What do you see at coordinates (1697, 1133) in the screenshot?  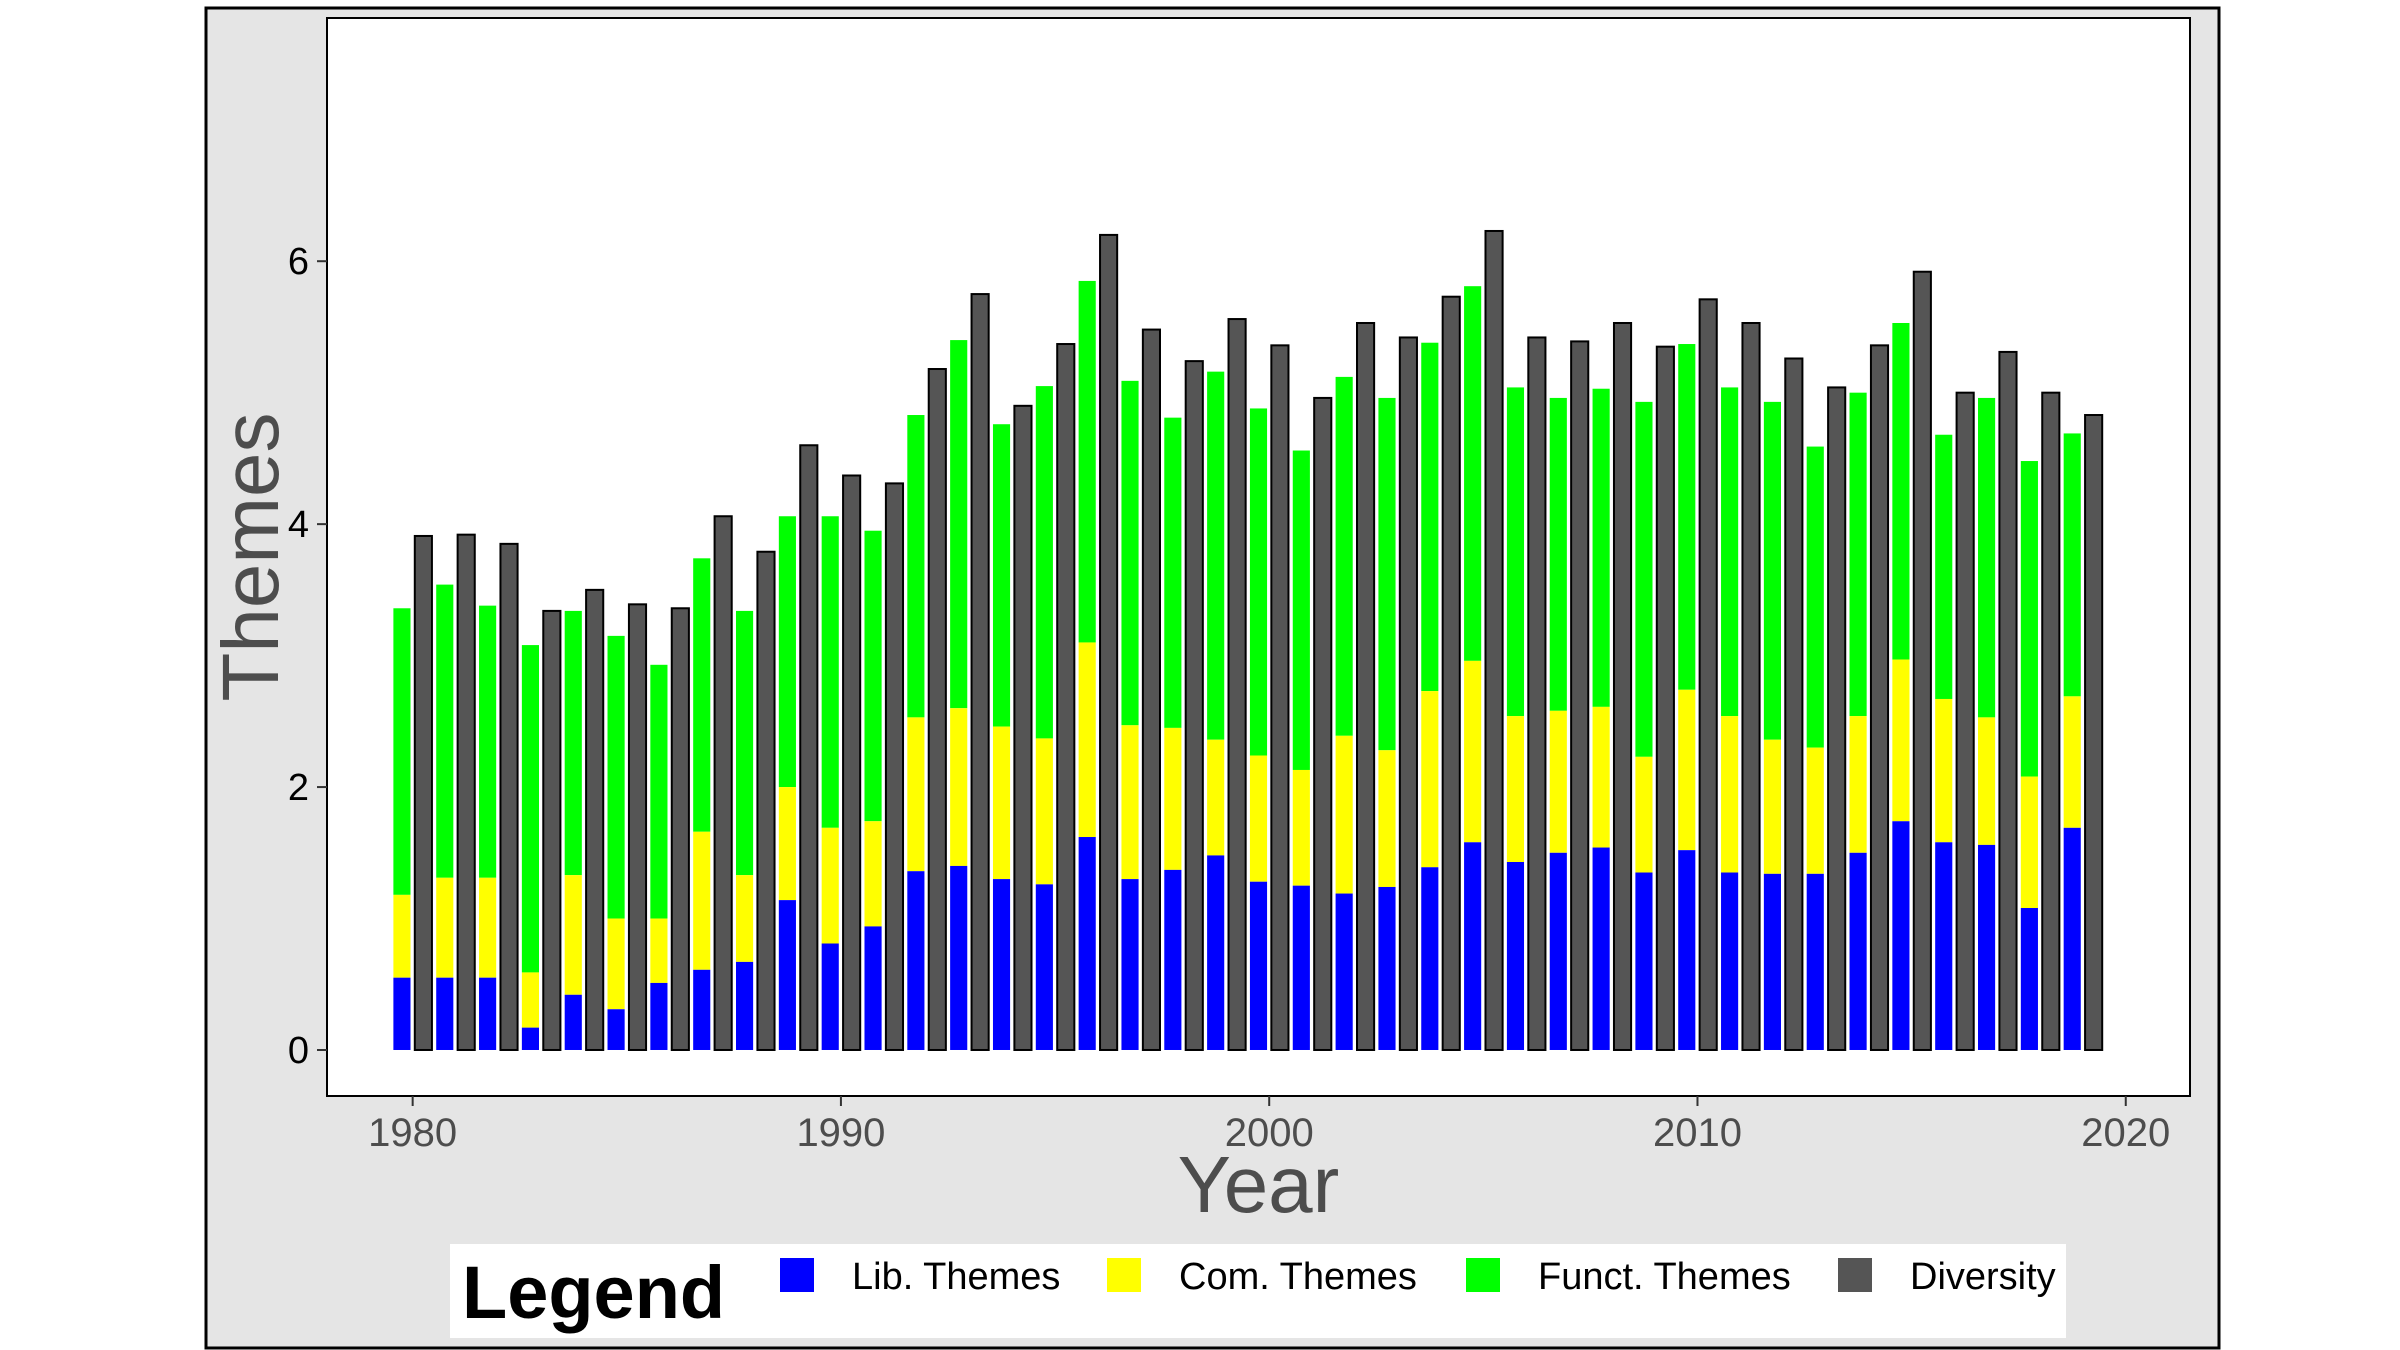 I see `x-tick-label: 2010` at bounding box center [1697, 1133].